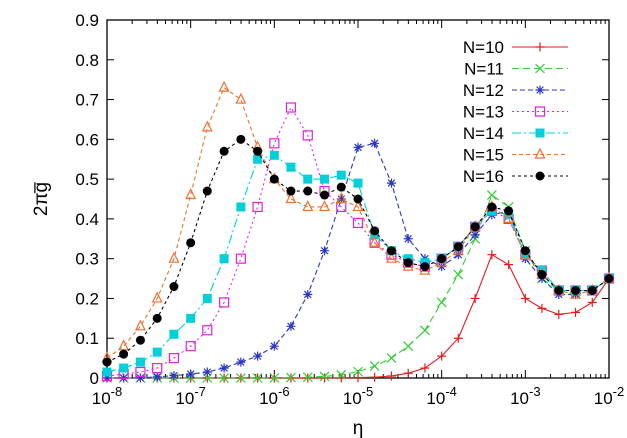 This screenshot has width=627, height=438. Describe the element at coordinates (94, 378) in the screenshot. I see `y-tick-label: 0` at that location.